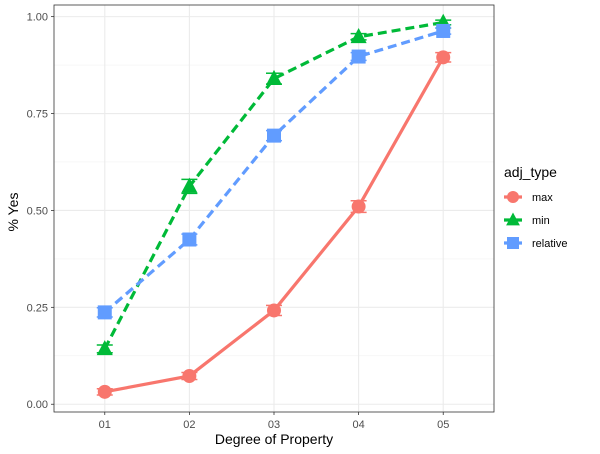  Describe the element at coordinates (541, 221) in the screenshot. I see `legend-label-min: min` at that location.